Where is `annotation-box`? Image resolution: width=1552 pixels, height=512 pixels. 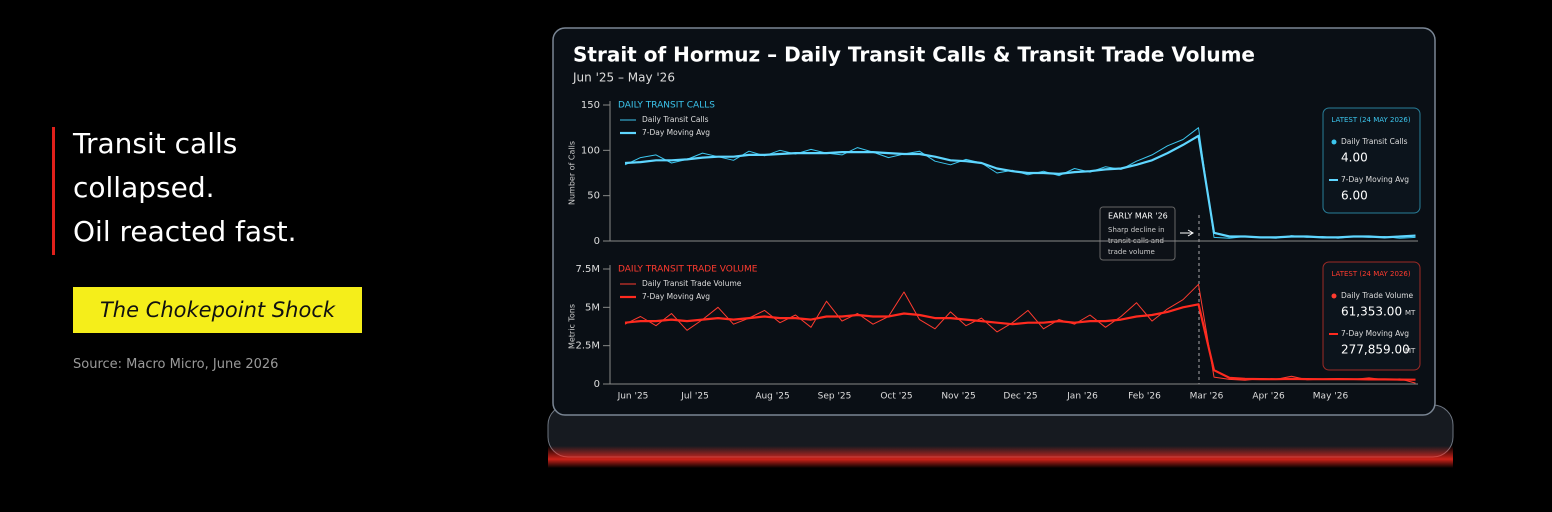
annotation-box is located at coordinates (1137, 233).